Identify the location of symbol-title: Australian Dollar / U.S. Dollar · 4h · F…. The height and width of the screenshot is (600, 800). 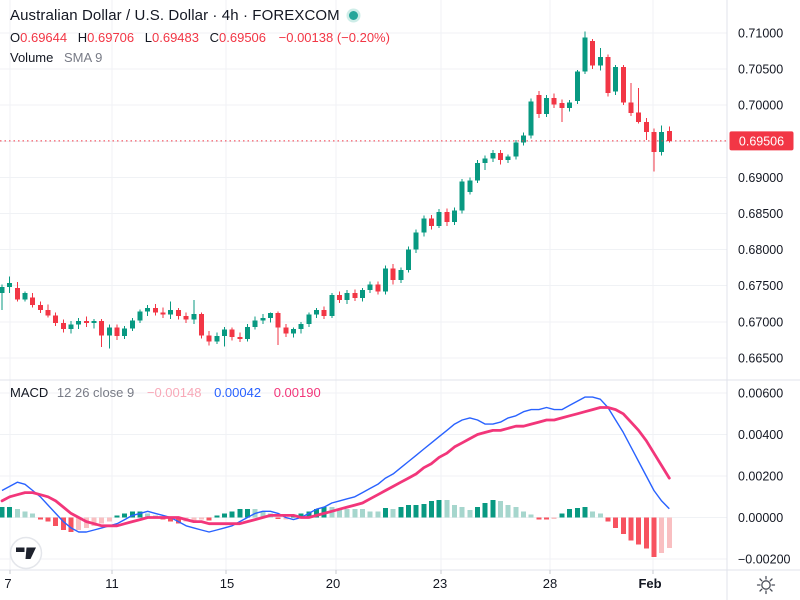
(175, 15).